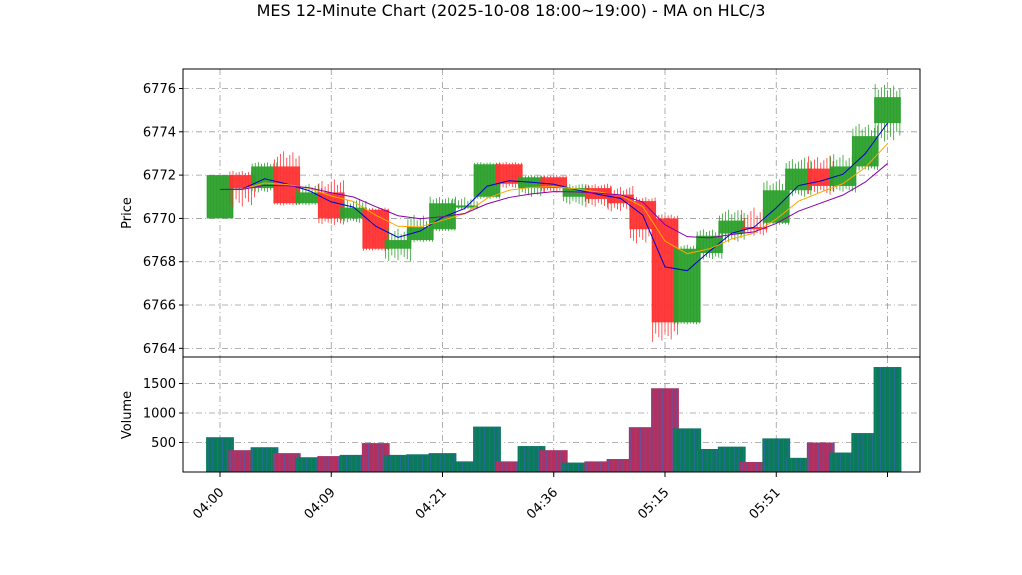 The image size is (1022, 575). Describe the element at coordinates (159, 89) in the screenshot. I see `price-tick-label: 6776` at that location.